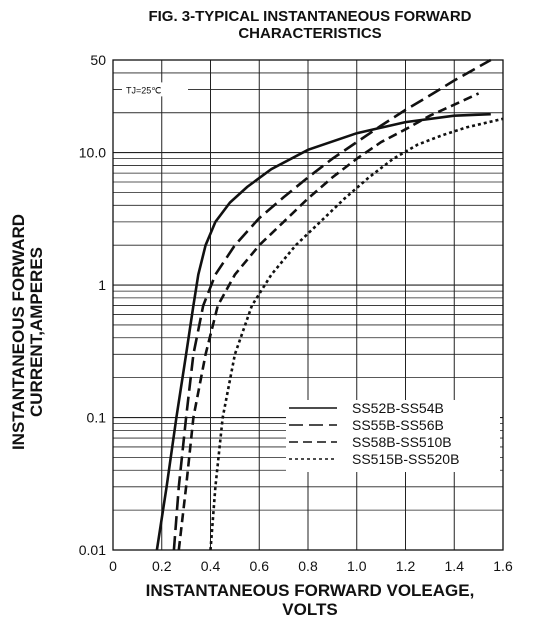 The height and width of the screenshot is (633, 533). I want to click on y-axis-label-line2: CURRENT,AMPERES, so click(36, 332).